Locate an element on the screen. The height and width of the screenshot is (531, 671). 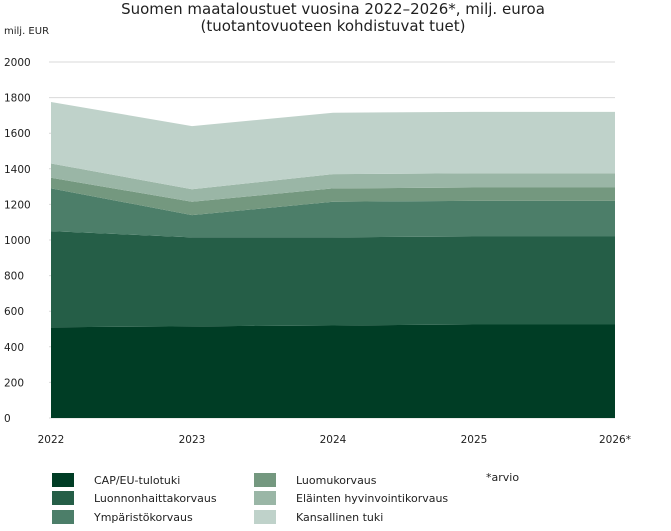
legend-label: Luomukorvaus is located at coordinates (336, 480).